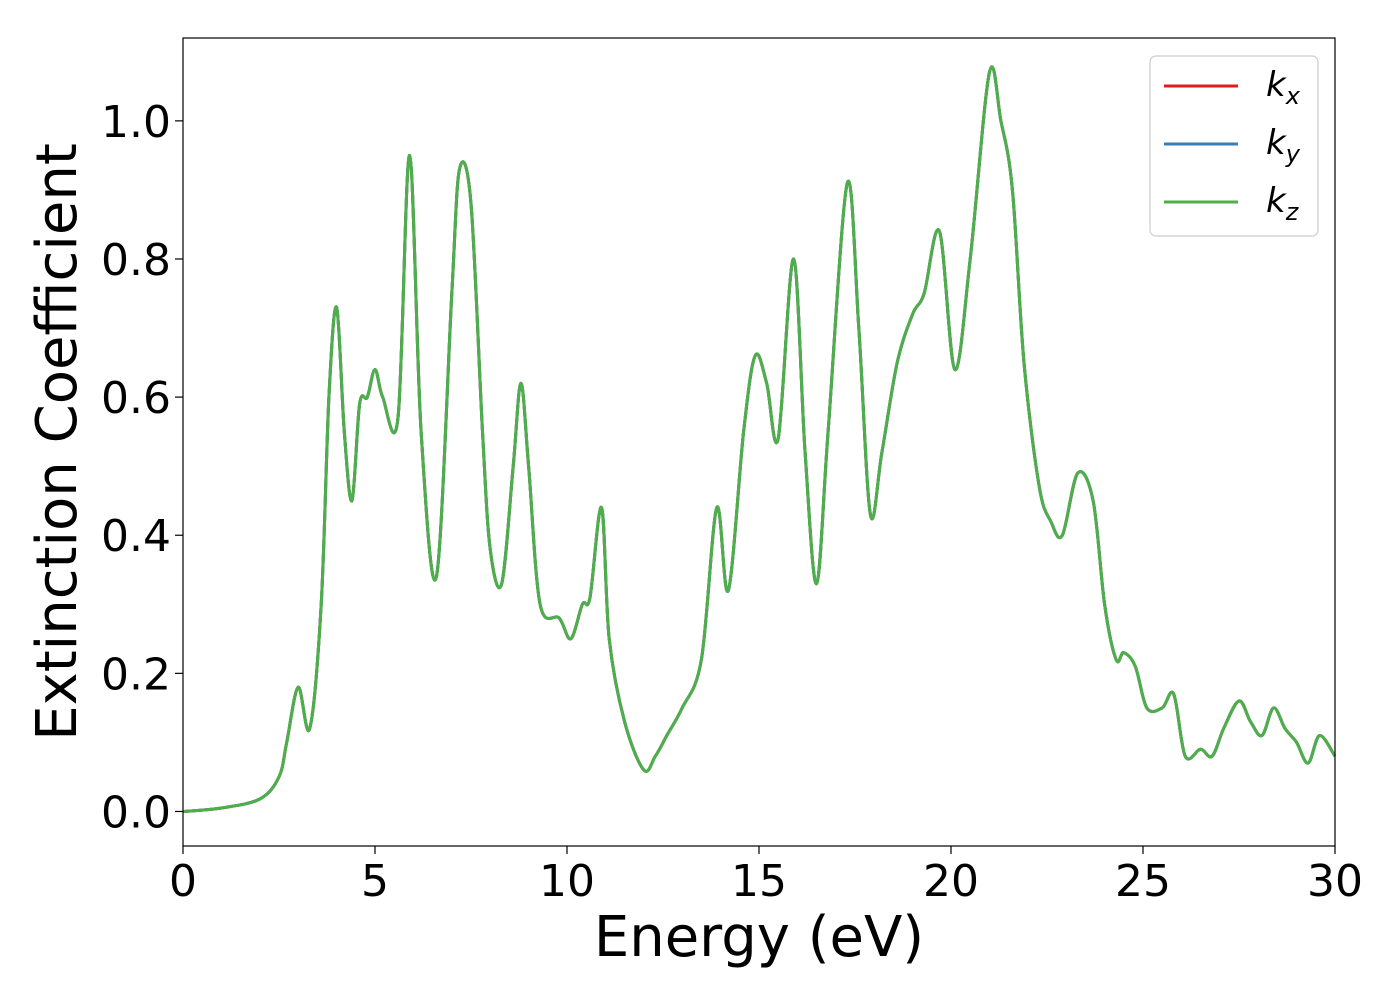 The height and width of the screenshot is (1000, 1400). I want to click on y-axis-ticks: 0.0 0.2 0.4 0.6 0.8 1.0, so click(142, 467).